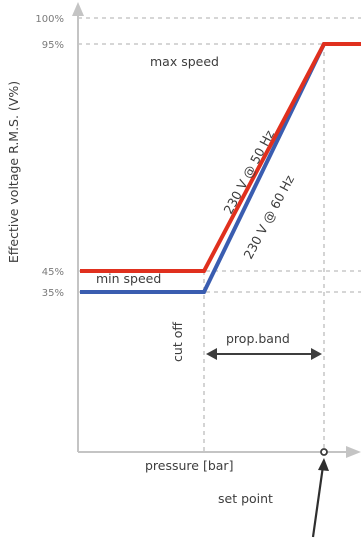  I want to click on cut-off-label: cut off, so click(177, 342).